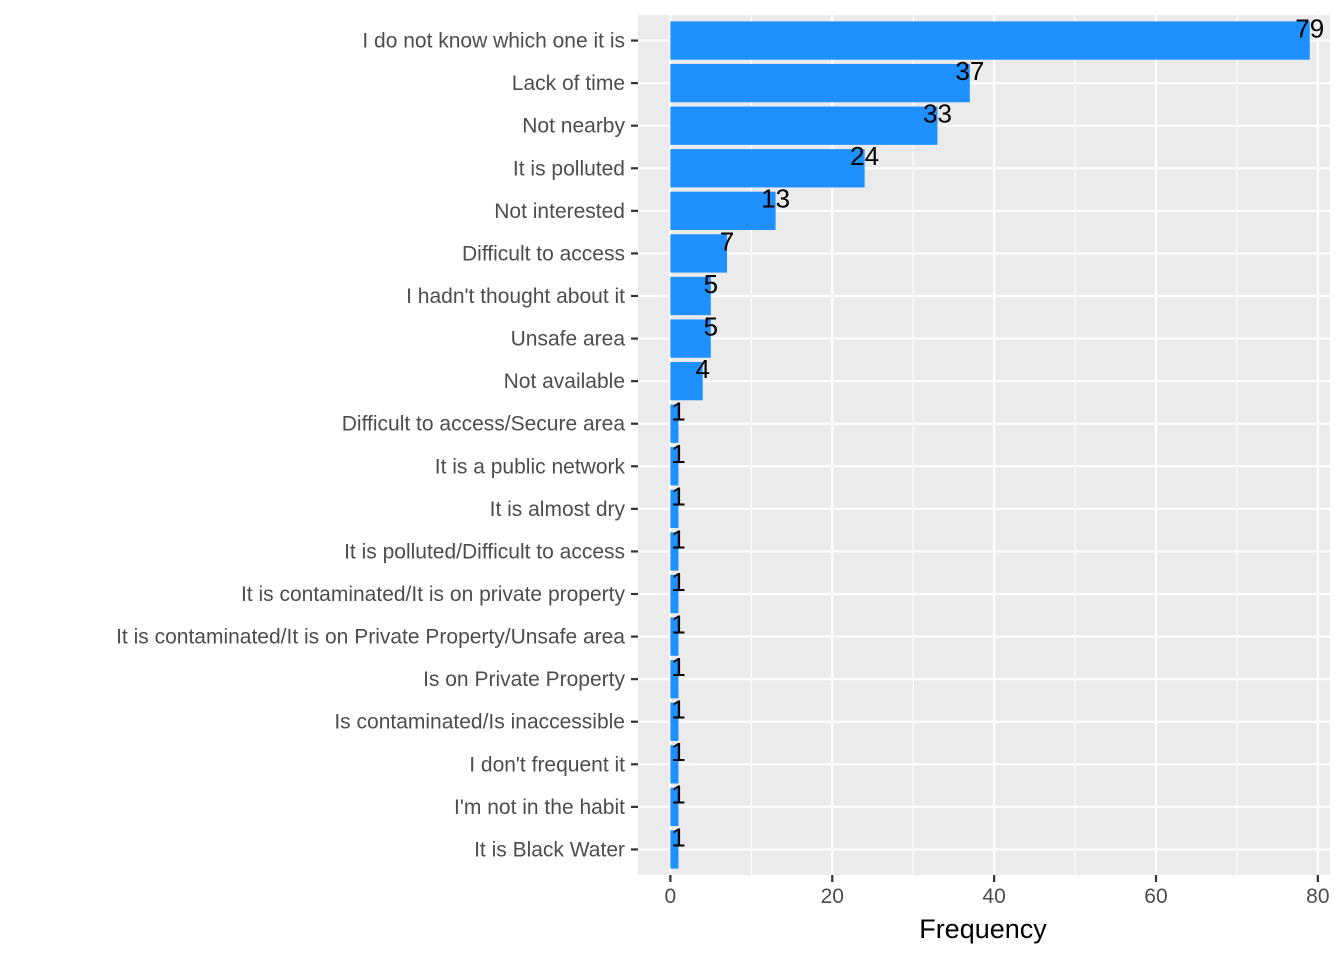 Image resolution: width=1344 pixels, height=960 pixels. What do you see at coordinates (775, 199) in the screenshot?
I see `bar-value-label: 13` at bounding box center [775, 199].